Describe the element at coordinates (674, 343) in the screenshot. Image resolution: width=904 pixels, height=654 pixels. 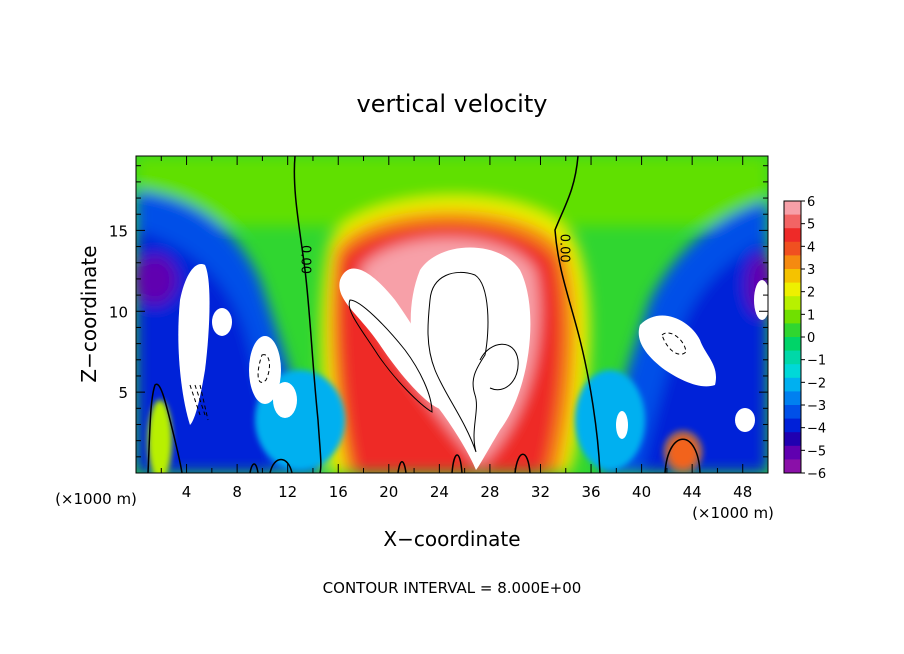
I see `contour-neg-right` at that location.